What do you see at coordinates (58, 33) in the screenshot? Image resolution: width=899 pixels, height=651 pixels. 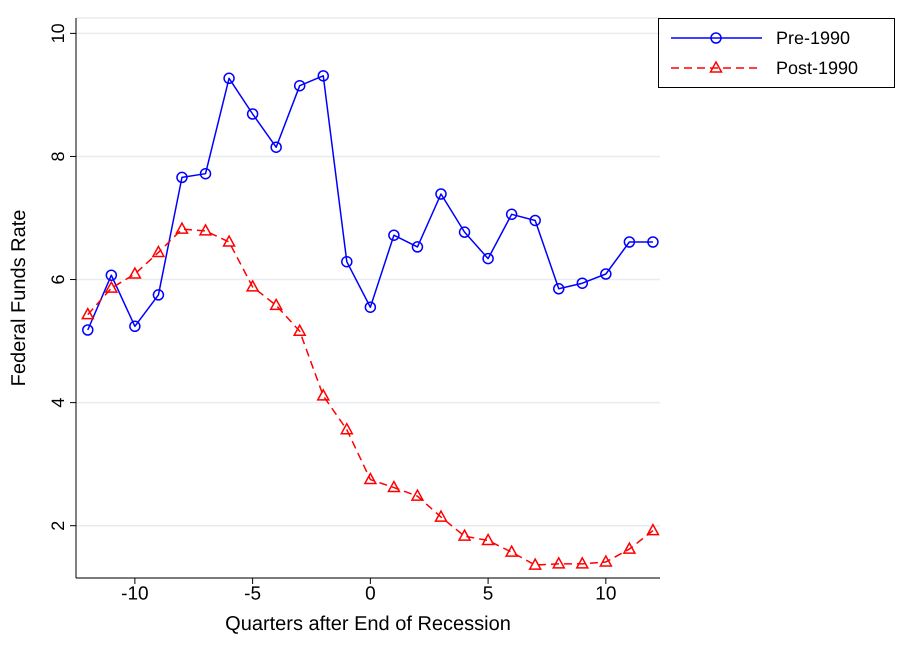 I see `y-tick-label: 10` at bounding box center [58, 33].